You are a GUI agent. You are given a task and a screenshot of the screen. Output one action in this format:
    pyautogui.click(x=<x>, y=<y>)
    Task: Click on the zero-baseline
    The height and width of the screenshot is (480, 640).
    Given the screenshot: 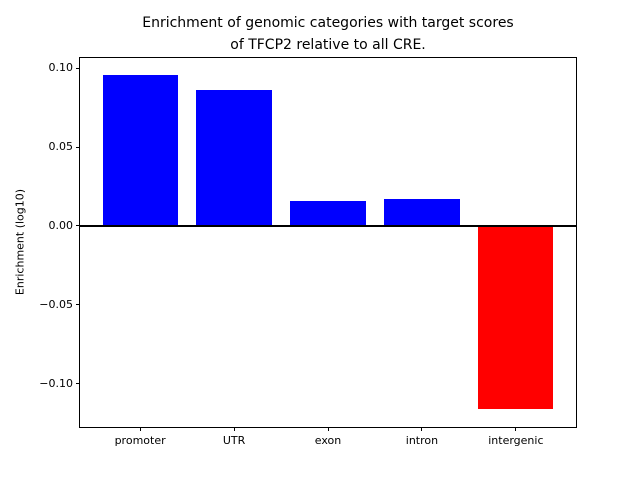 What is the action you would take?
    pyautogui.click(x=328, y=225)
    